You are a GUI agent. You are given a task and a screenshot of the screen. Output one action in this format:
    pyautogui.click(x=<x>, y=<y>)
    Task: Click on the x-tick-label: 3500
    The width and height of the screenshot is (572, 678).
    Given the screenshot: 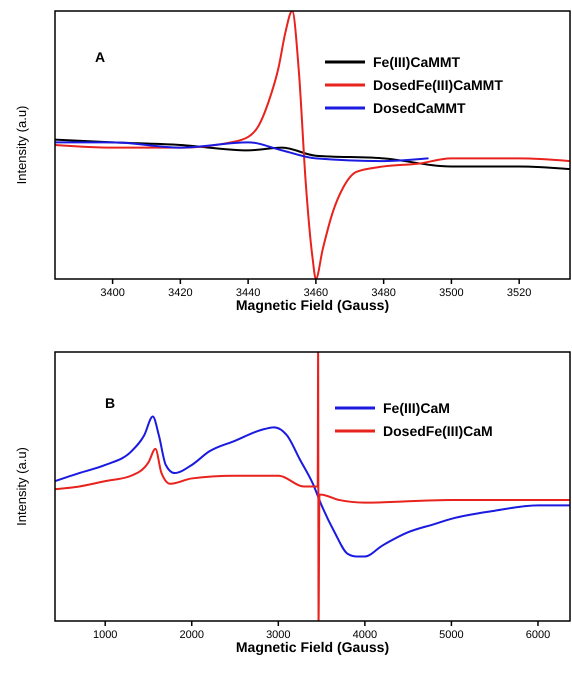 What is the action you would take?
    pyautogui.click(x=451, y=293)
    